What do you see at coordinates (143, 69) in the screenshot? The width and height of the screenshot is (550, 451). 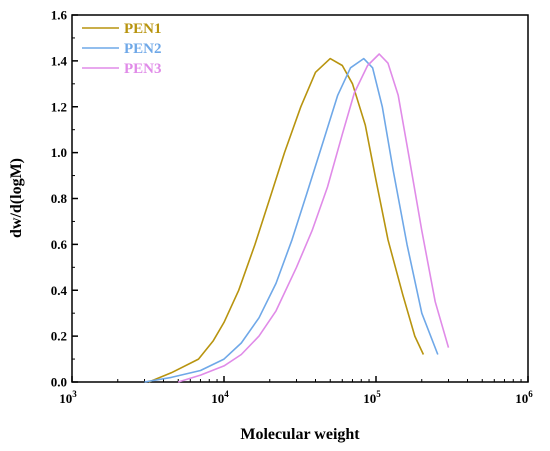 I see `legend-label-pen3: PEN3` at bounding box center [143, 69].